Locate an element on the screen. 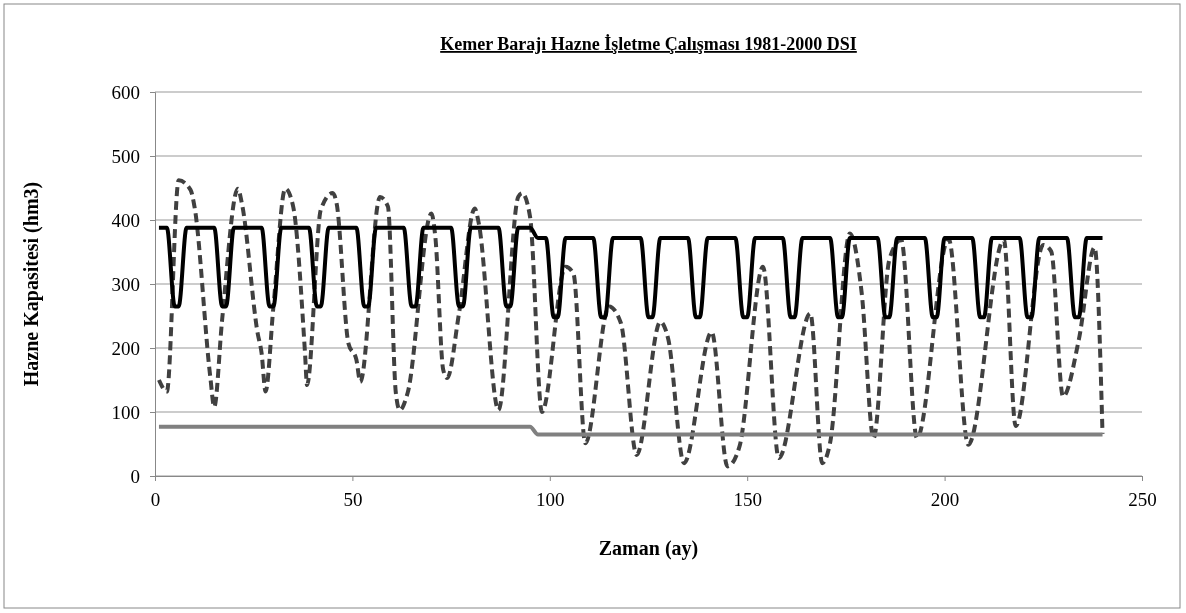 The image size is (1186, 613). x-tick-label: 0 is located at coordinates (155, 500).